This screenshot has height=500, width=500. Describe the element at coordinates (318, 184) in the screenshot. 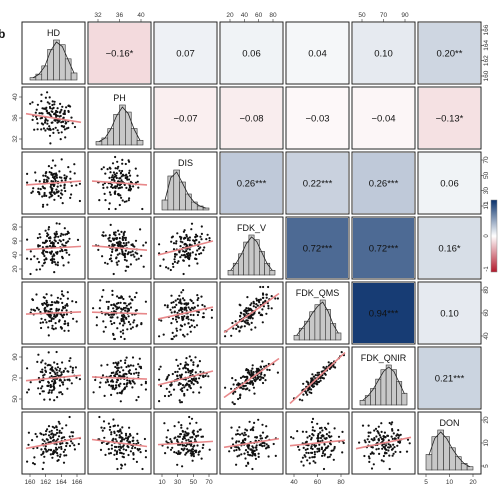

I see `correlation-value: 0.22***` at that location.